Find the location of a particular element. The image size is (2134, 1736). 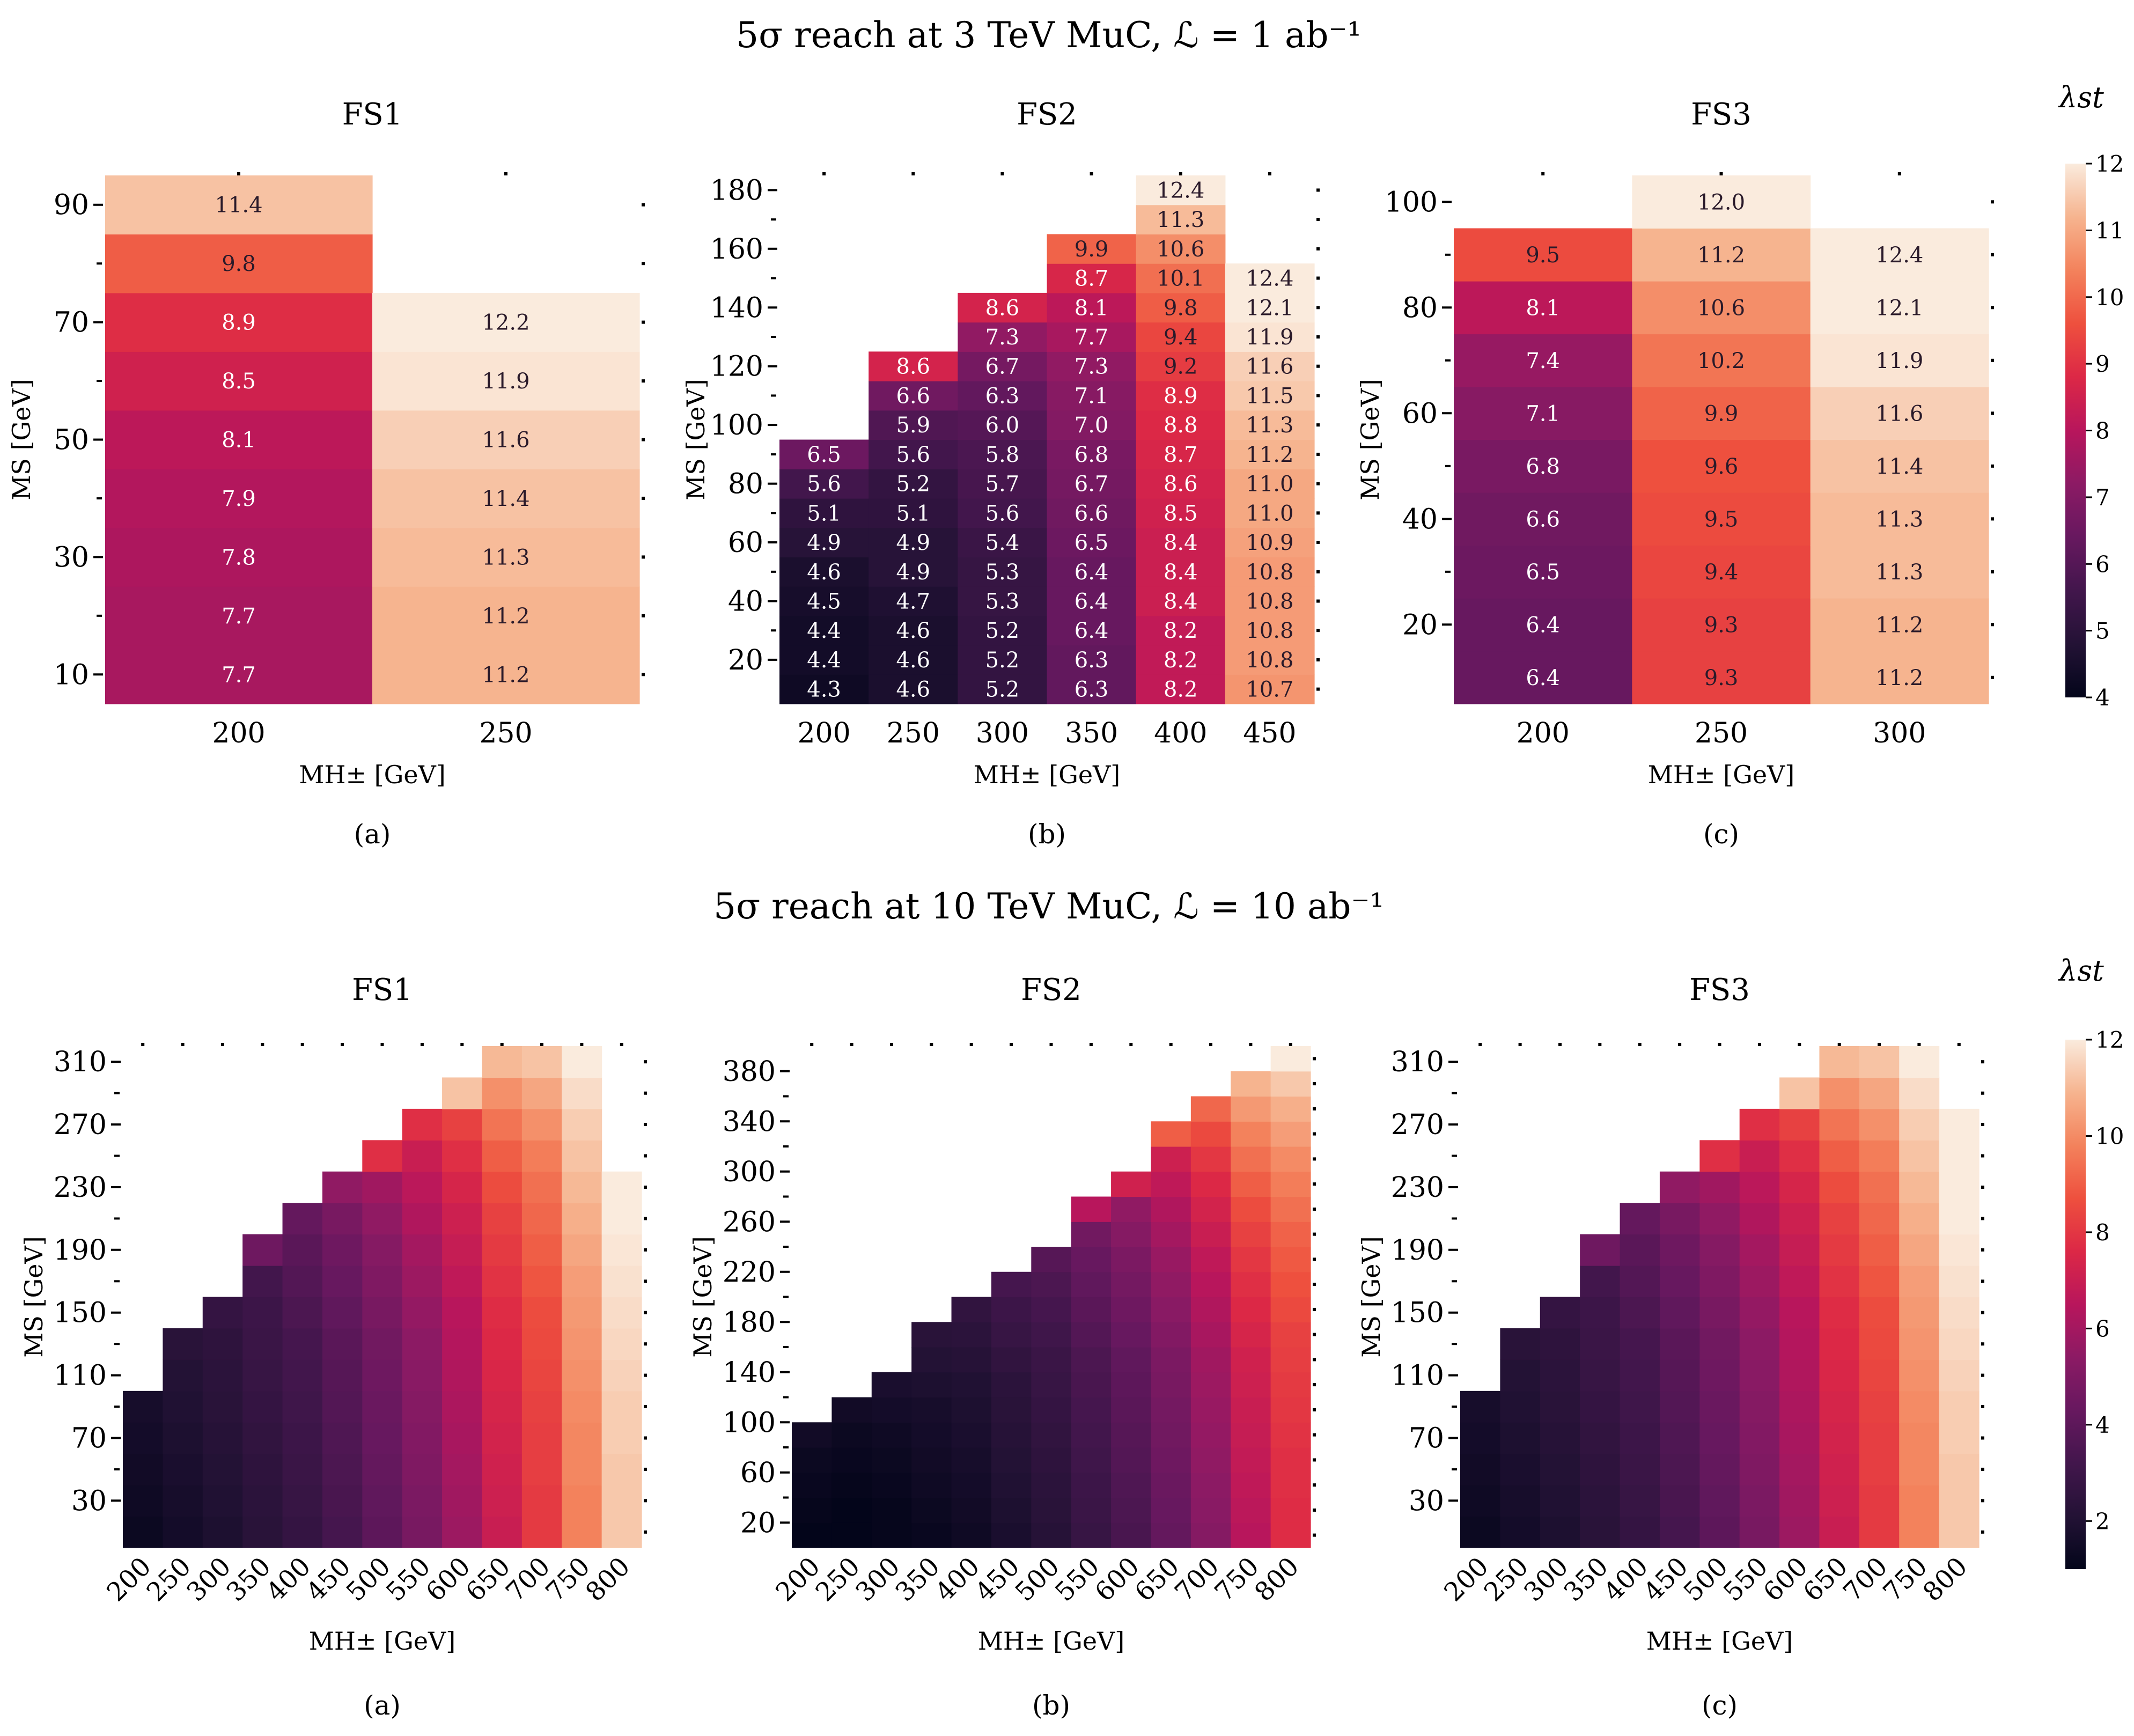

cell-value-label: 8.7 is located at coordinates (1092, 279).